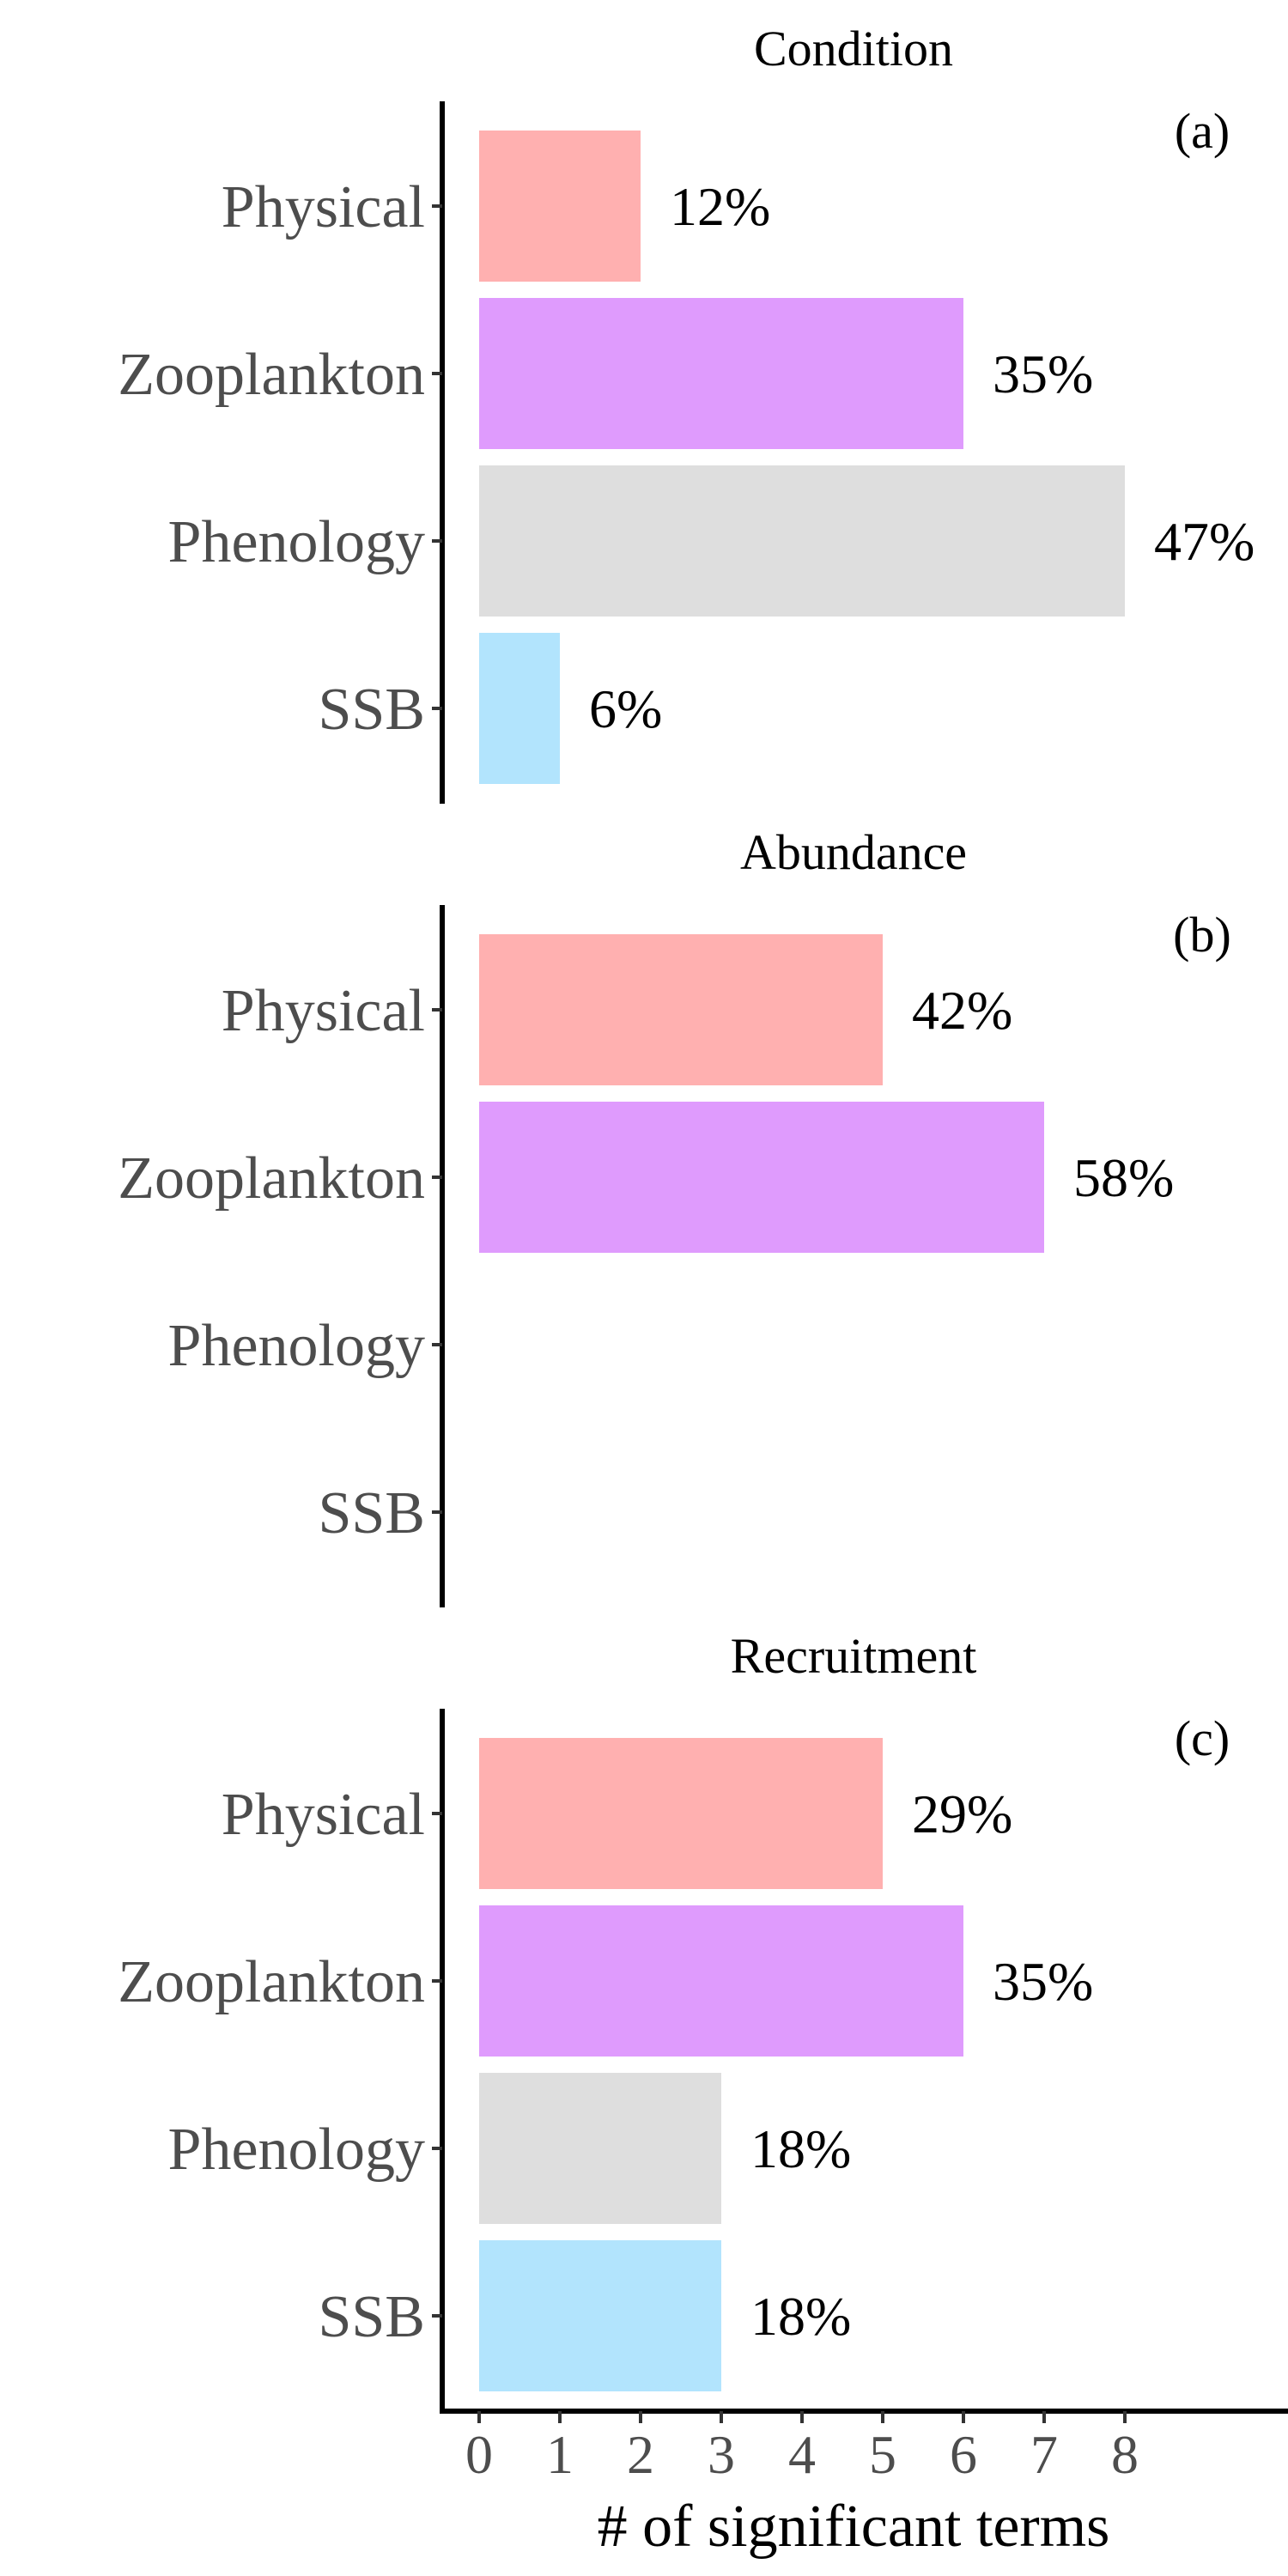 Image resolution: width=1288 pixels, height=2576 pixels. What do you see at coordinates (1044, 2455) in the screenshot?
I see `x-tick-label: 7` at bounding box center [1044, 2455].